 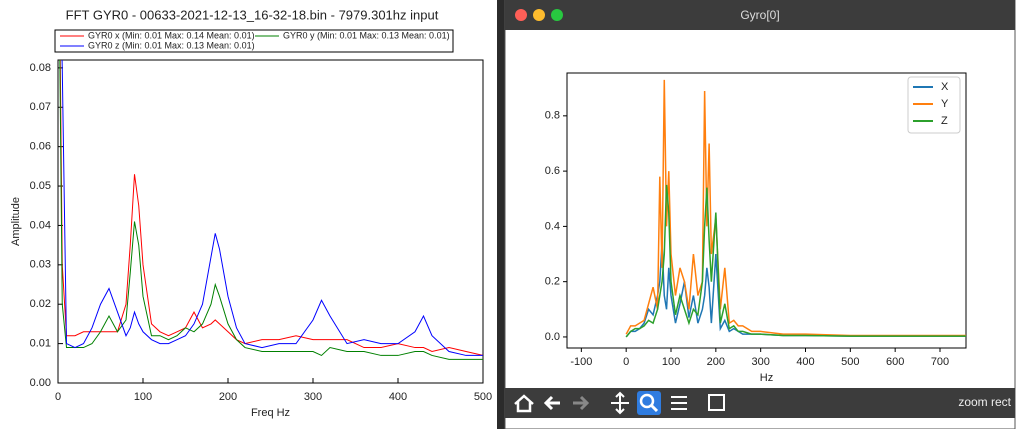 I want to click on legend-label: GYR0 x (Min: 0.01 Max: 0.14 Mean: 0.01), so click(x=171, y=35).